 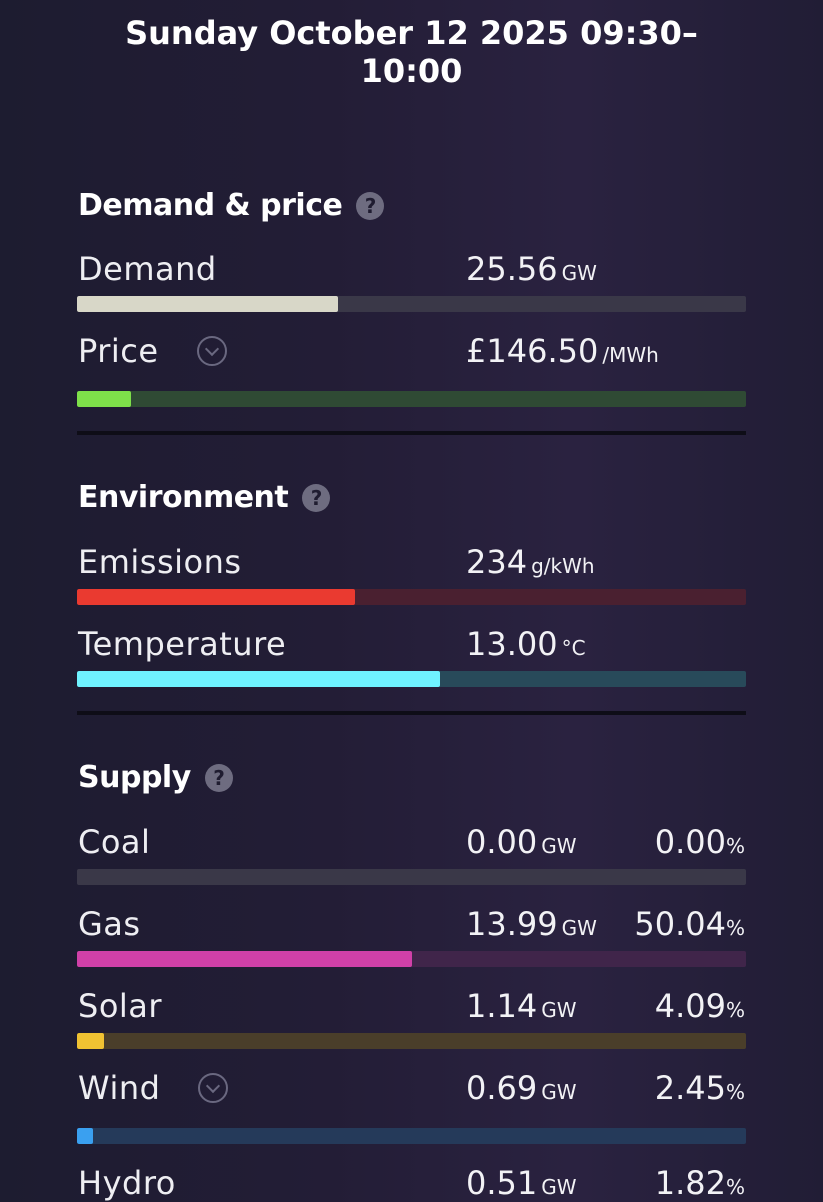 I want to click on temperature-bar, so click(x=411, y=679).